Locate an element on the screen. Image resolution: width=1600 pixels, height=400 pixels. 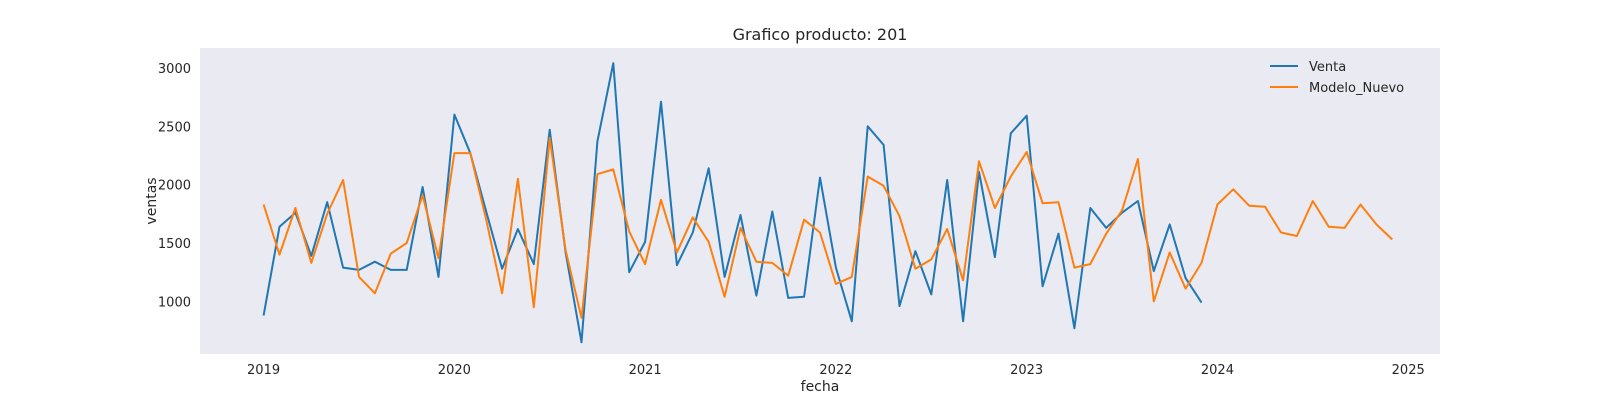
x-tick-label: 2023 is located at coordinates (1026, 370).